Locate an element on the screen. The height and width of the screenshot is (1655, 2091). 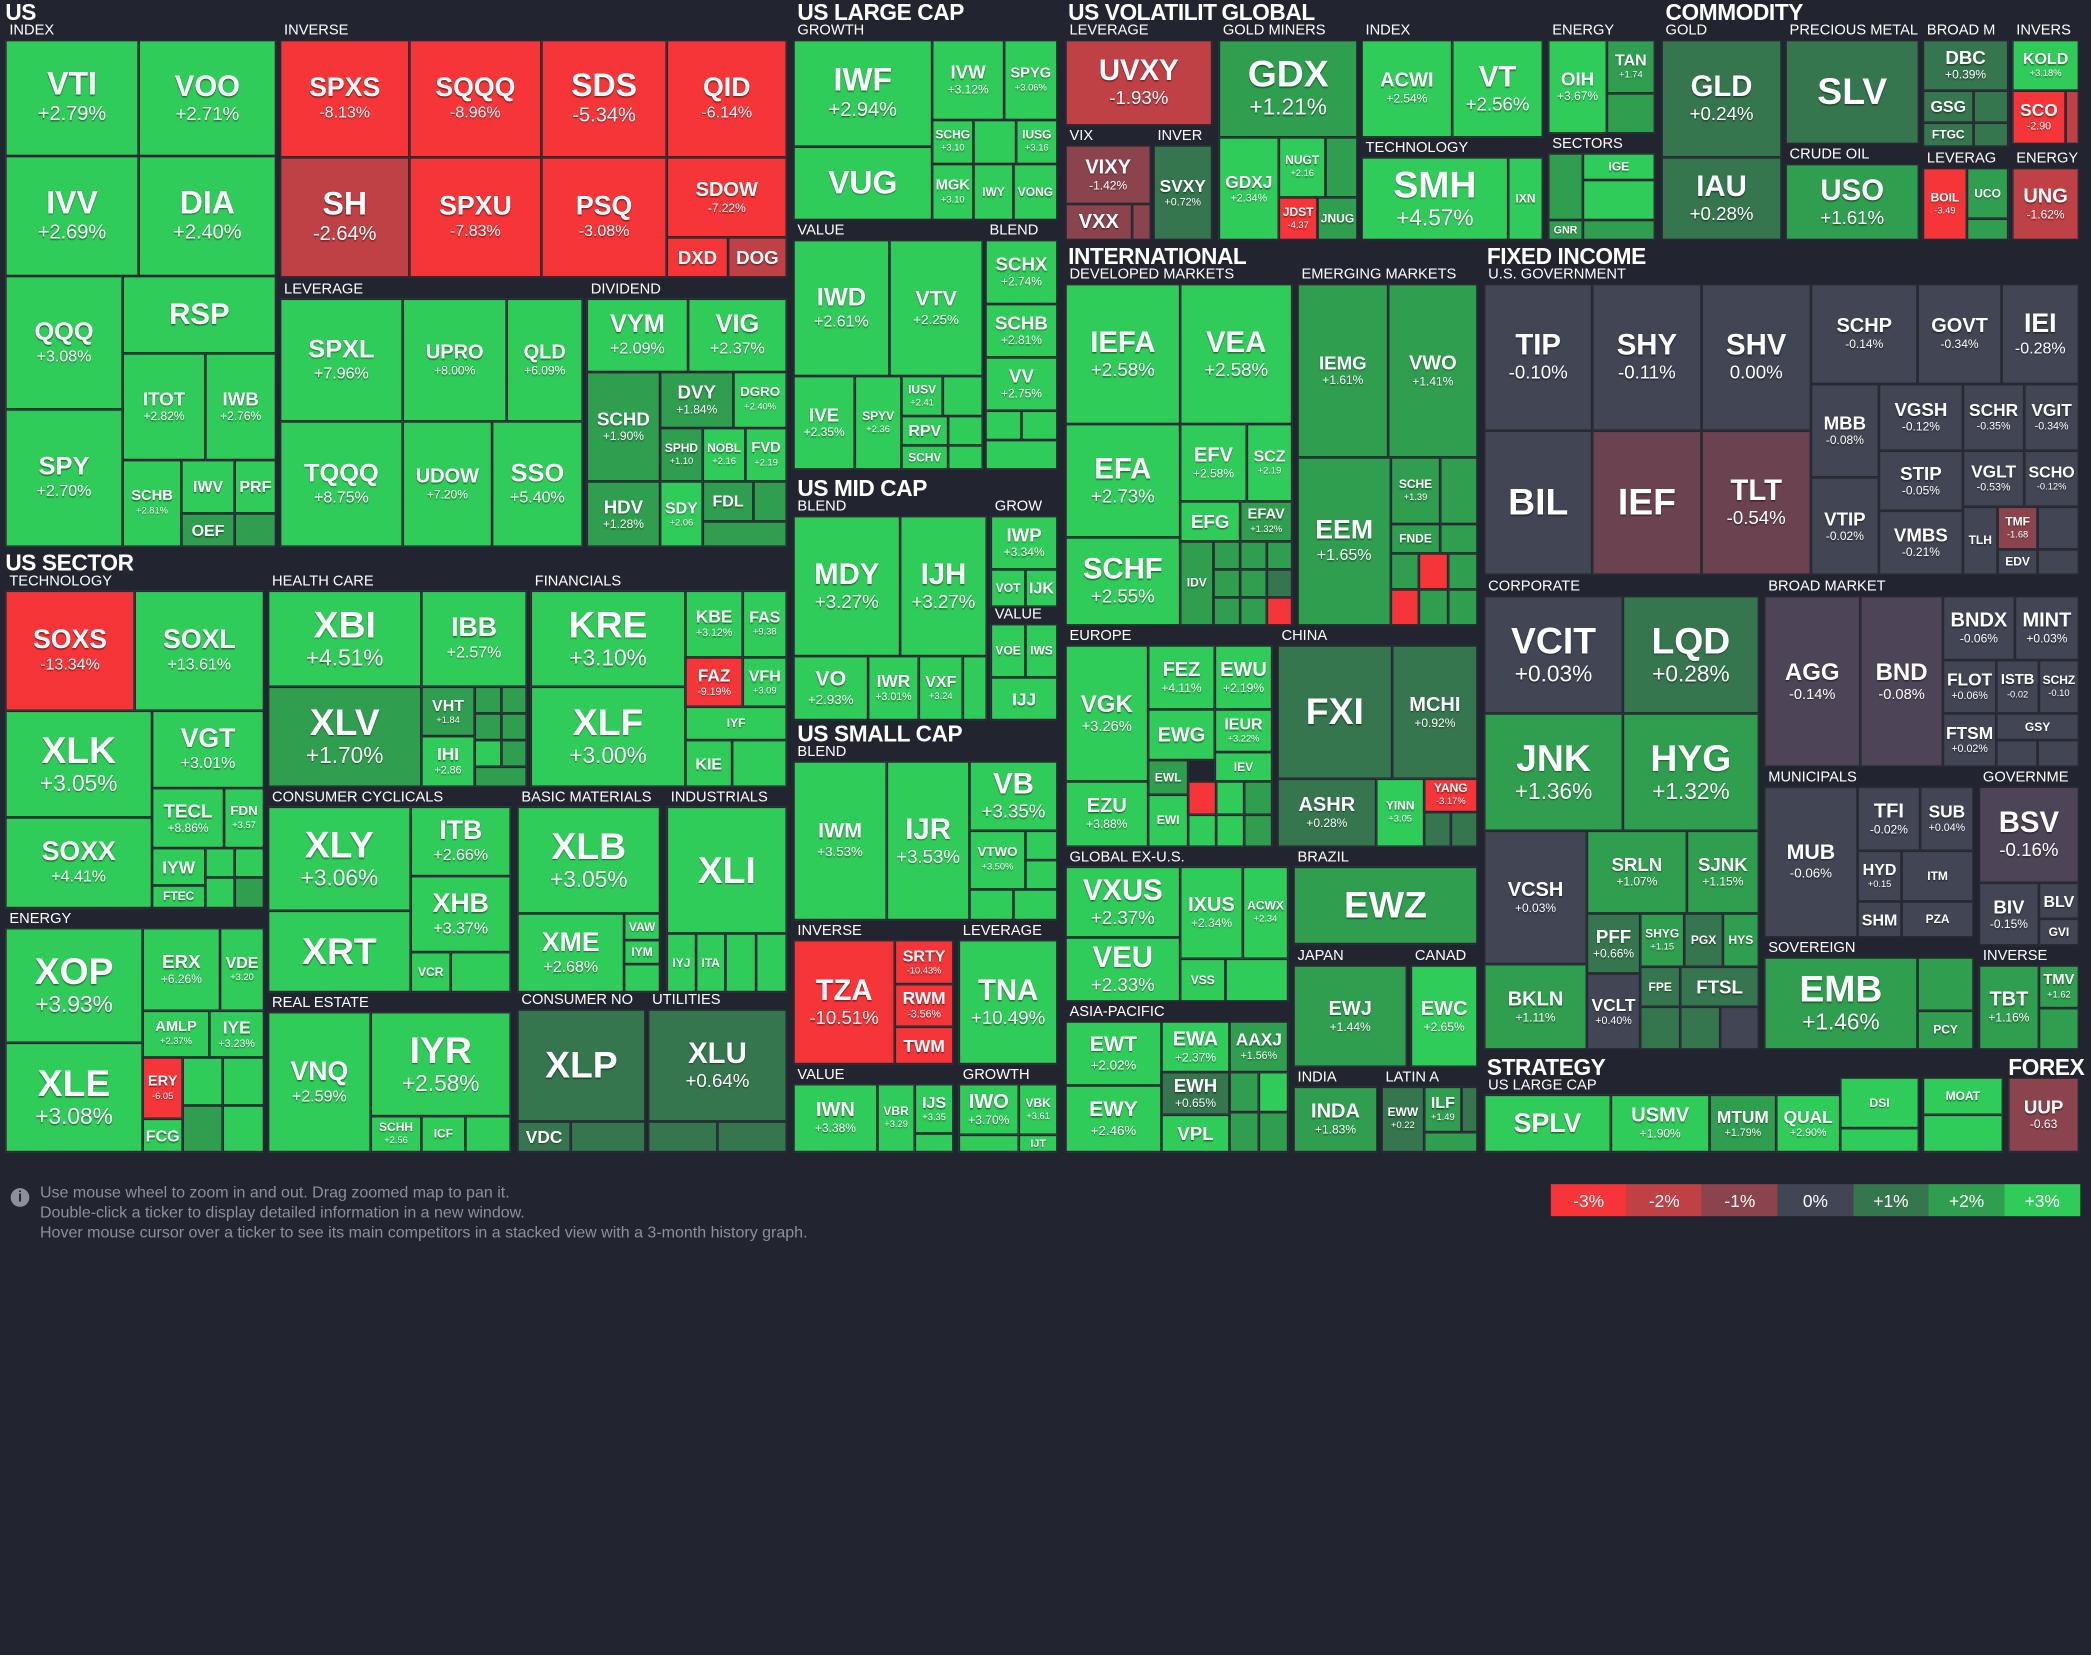
ticker-tile: SOXS -13.34% is located at coordinates (70, 650).